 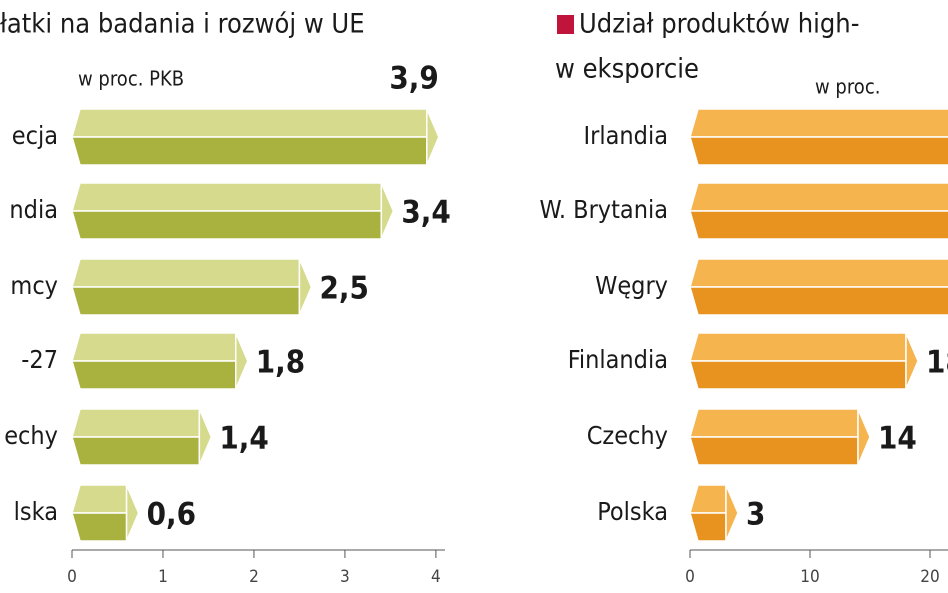 What do you see at coordinates (35, 135) in the screenshot?
I see `category-label: ecja` at bounding box center [35, 135].